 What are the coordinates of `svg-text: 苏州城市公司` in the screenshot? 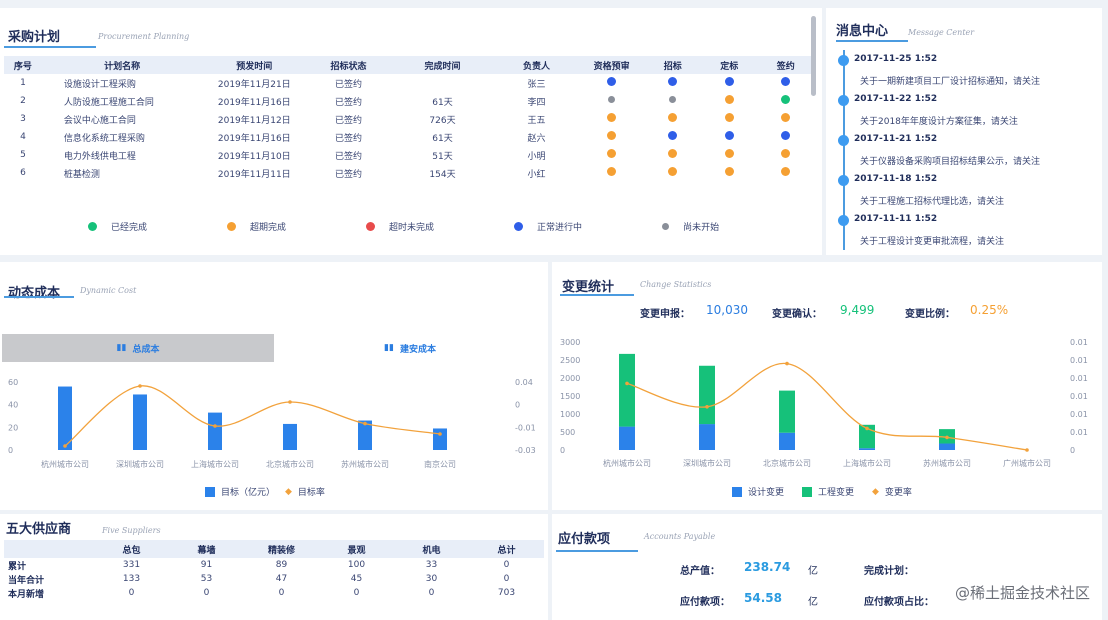 It's located at (365, 464).